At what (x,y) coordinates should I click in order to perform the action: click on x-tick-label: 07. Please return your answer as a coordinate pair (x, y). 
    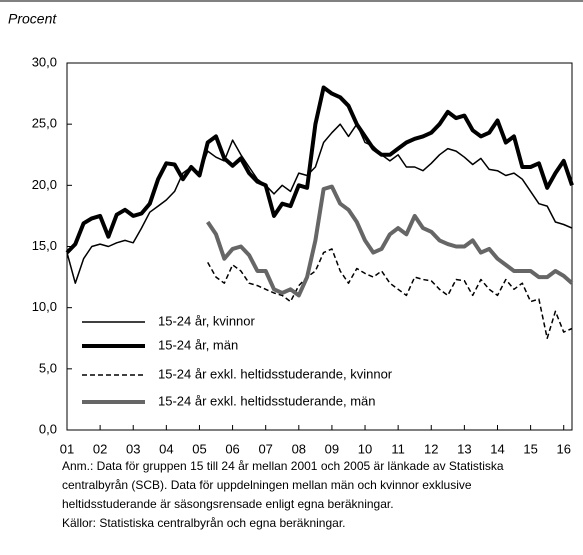
    Looking at the image, I should click on (265, 448).